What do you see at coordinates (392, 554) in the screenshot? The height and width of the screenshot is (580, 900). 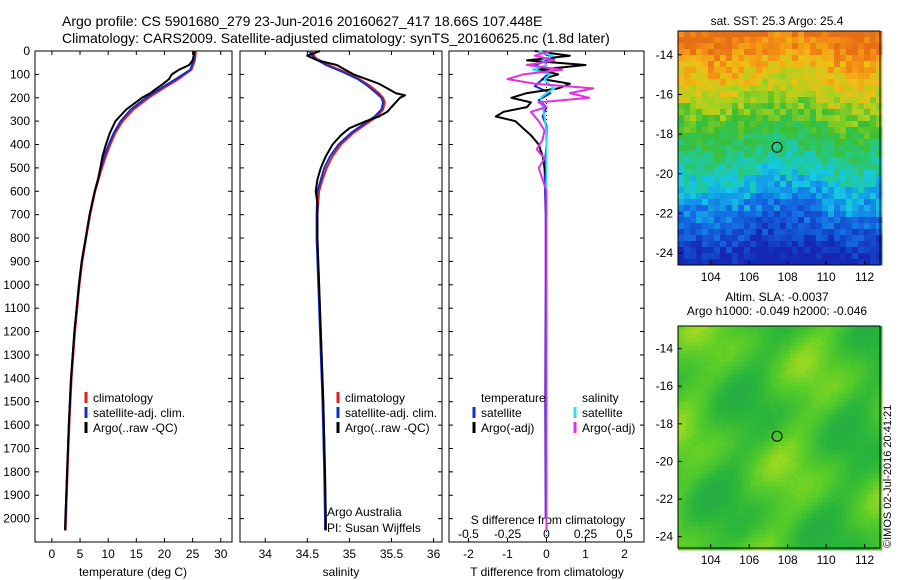 I see `salinity-xtick-label: 35.5` at bounding box center [392, 554].